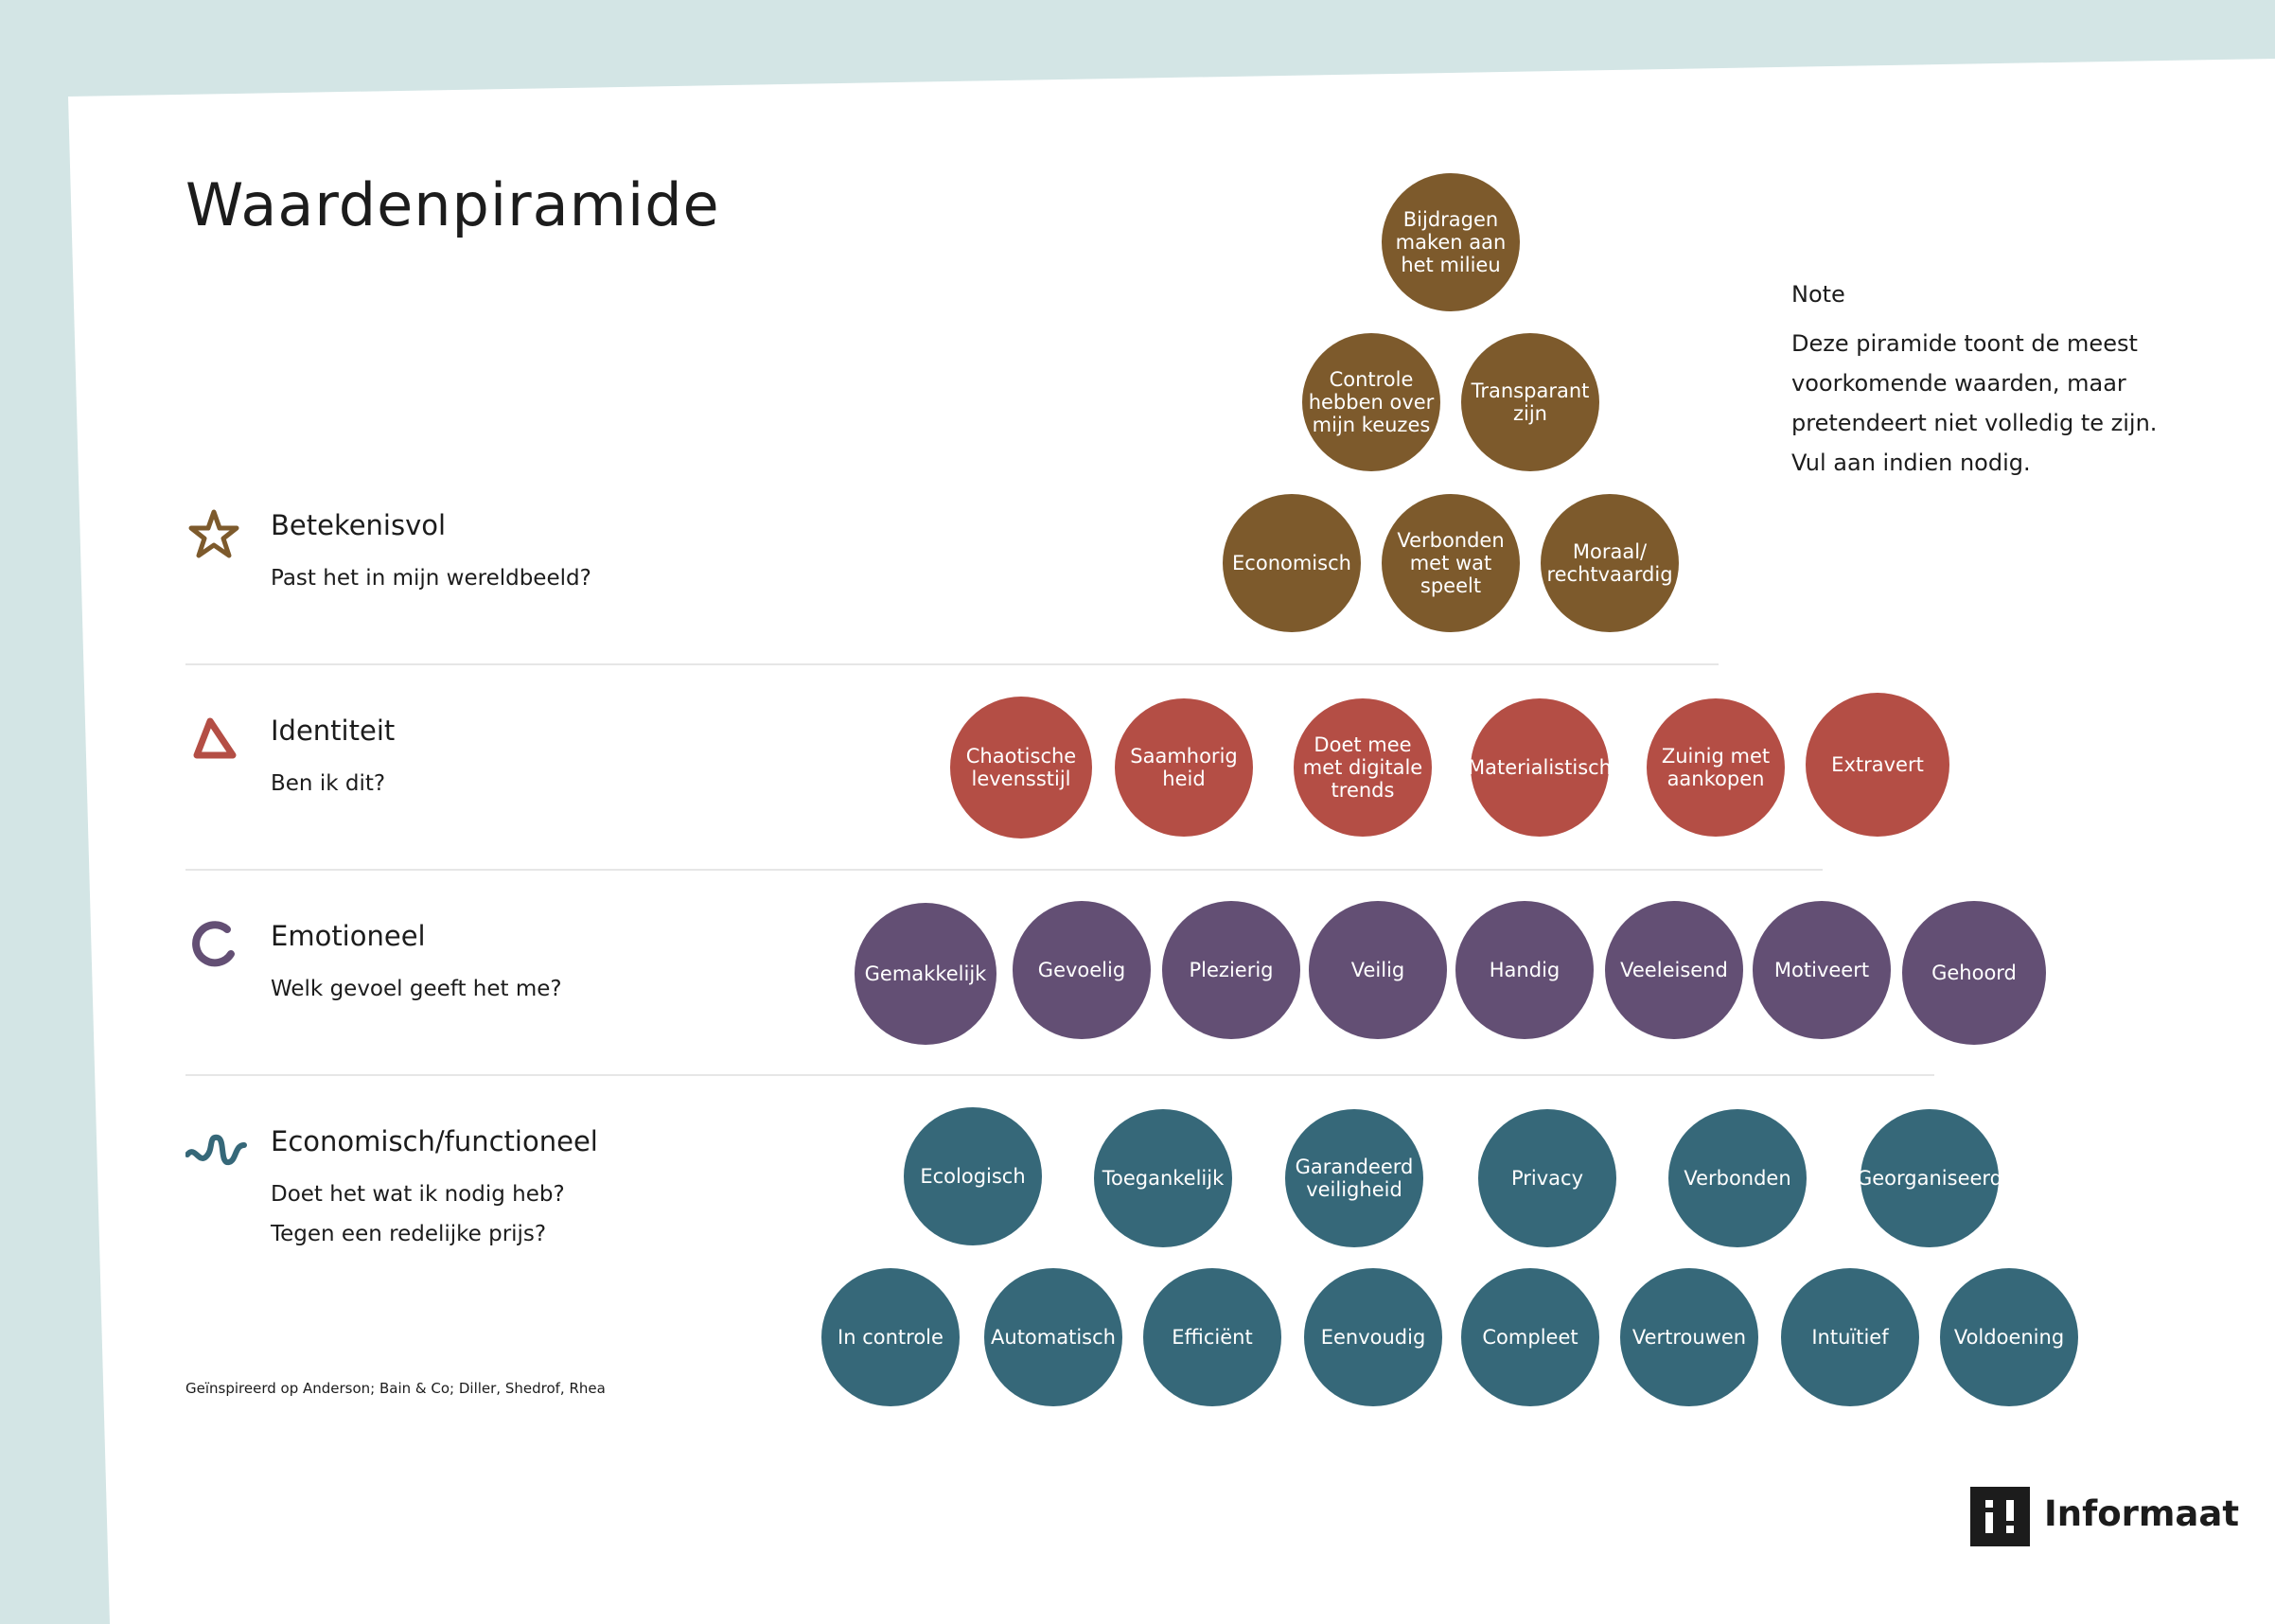 The height and width of the screenshot is (1624, 2275). I want to click on star-icon, so click(214, 533).